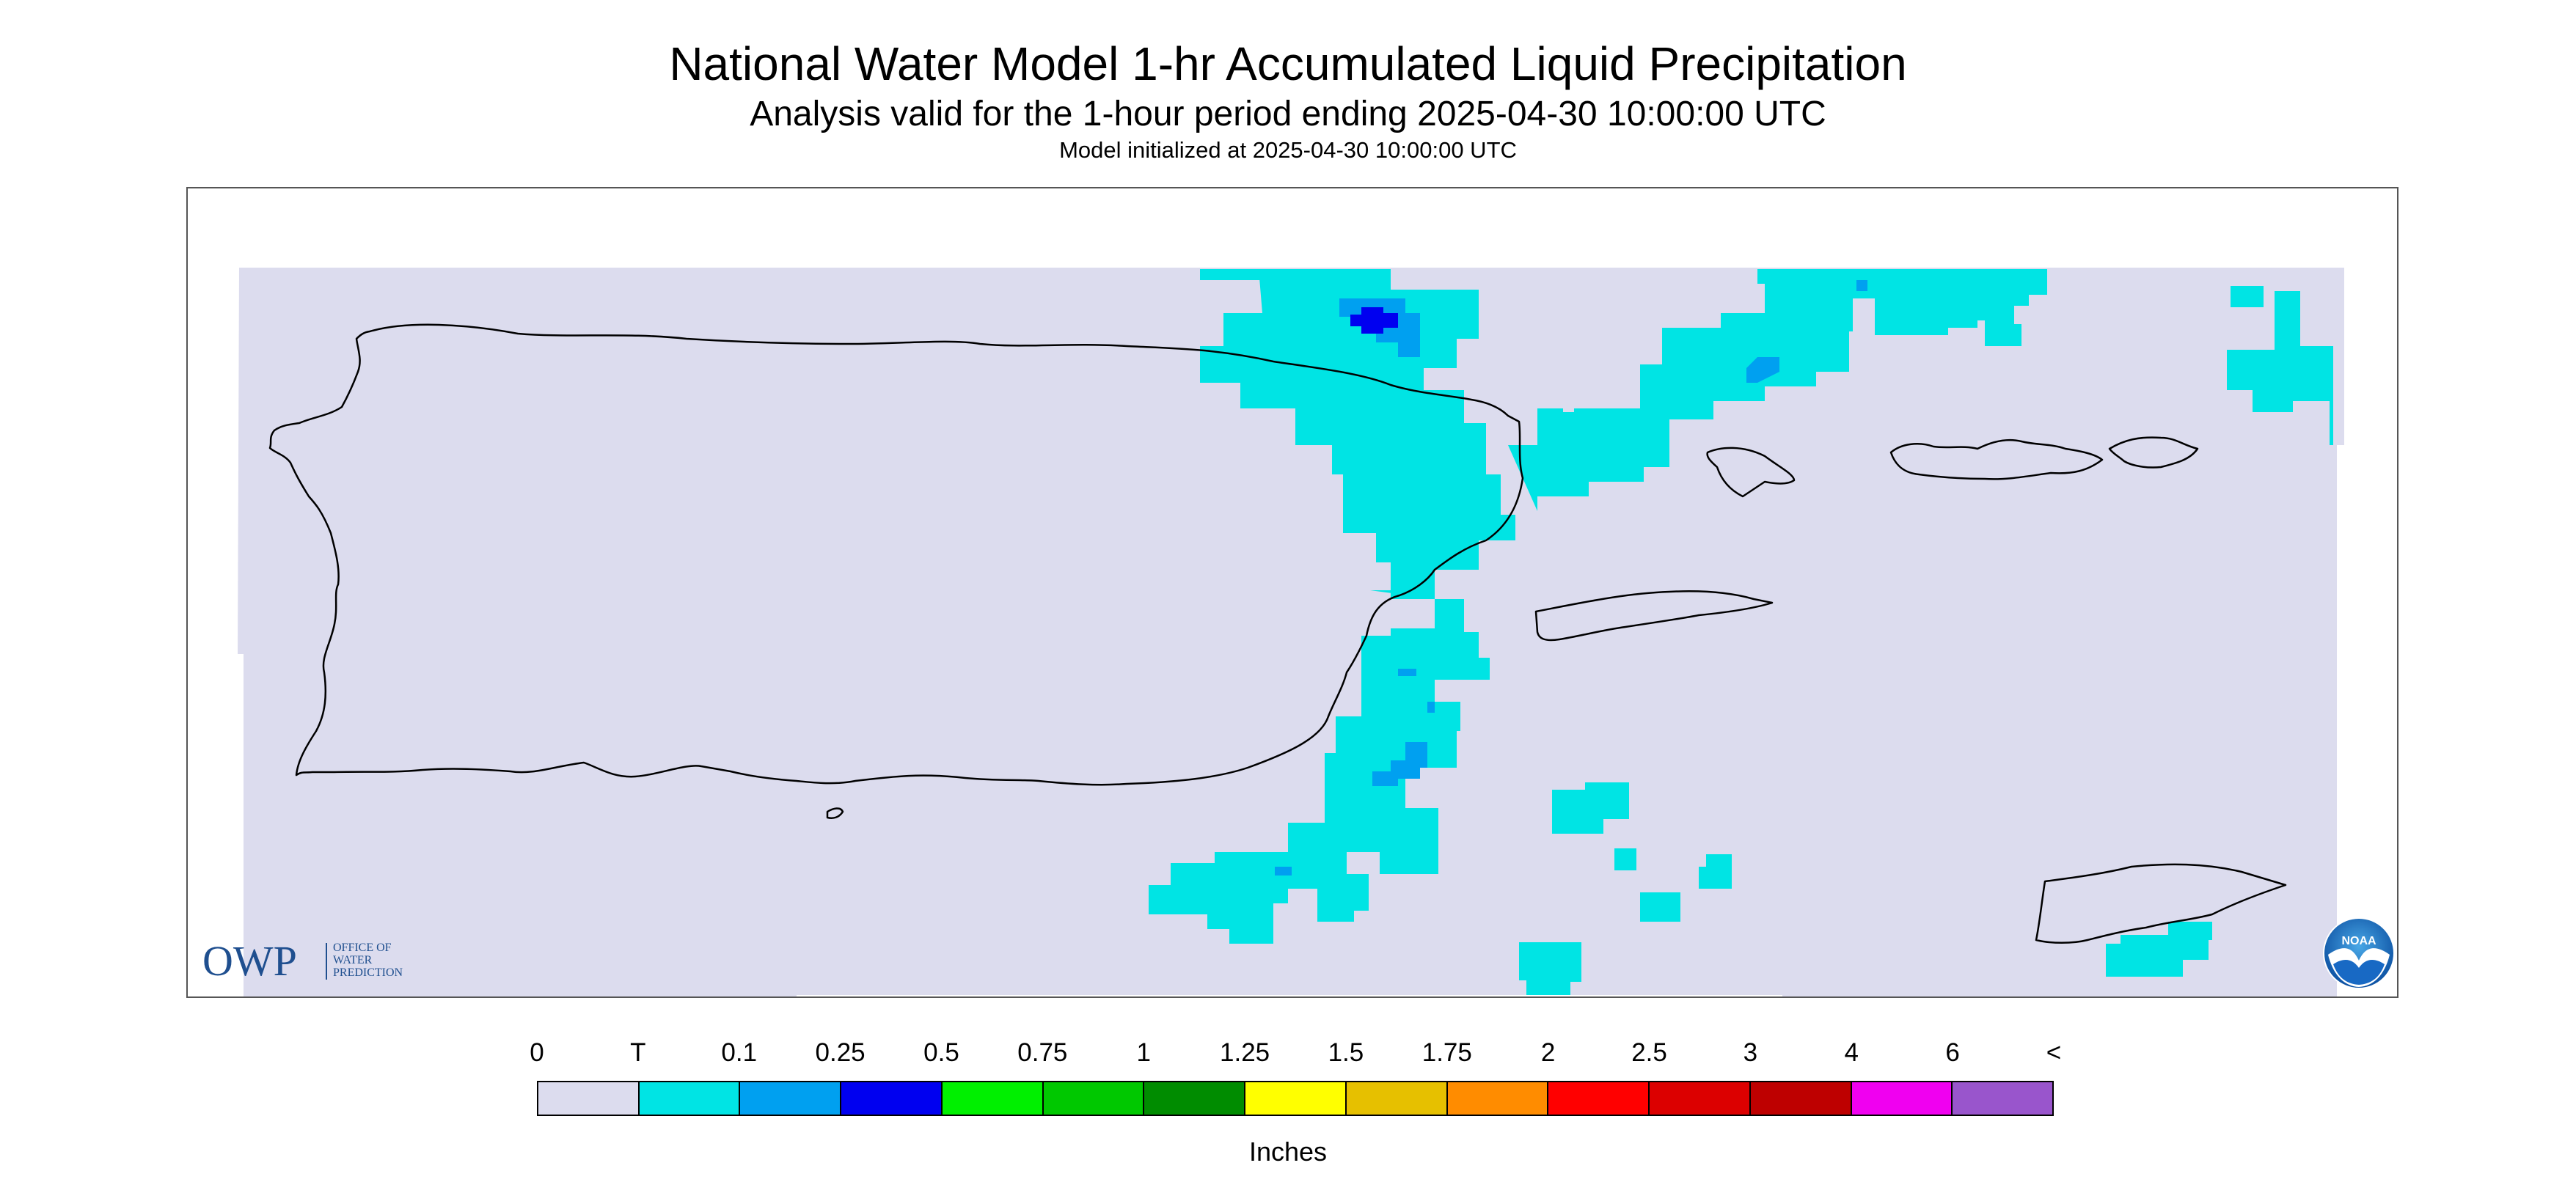 The image size is (2576, 1182). I want to click on legend-tick-15: <, so click(2054, 1052).